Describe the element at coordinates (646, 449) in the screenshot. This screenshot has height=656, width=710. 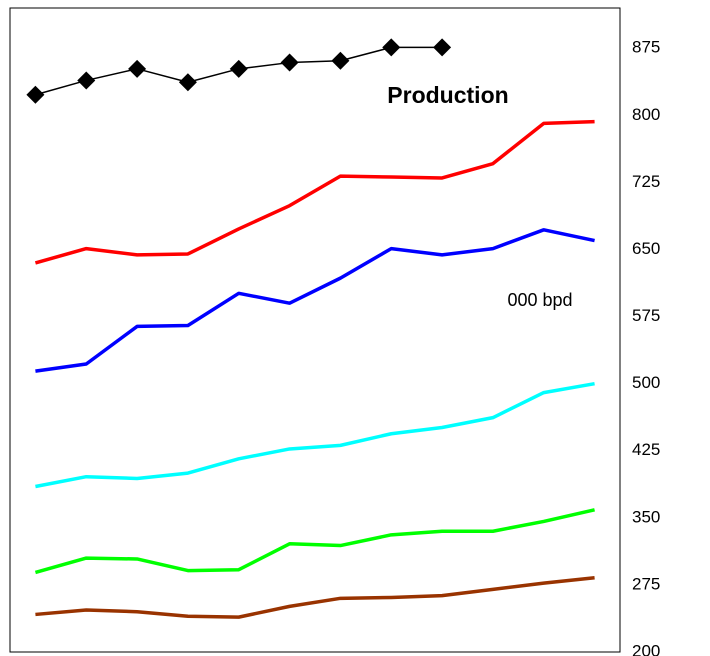
I see `y-tick-label: 425` at that location.